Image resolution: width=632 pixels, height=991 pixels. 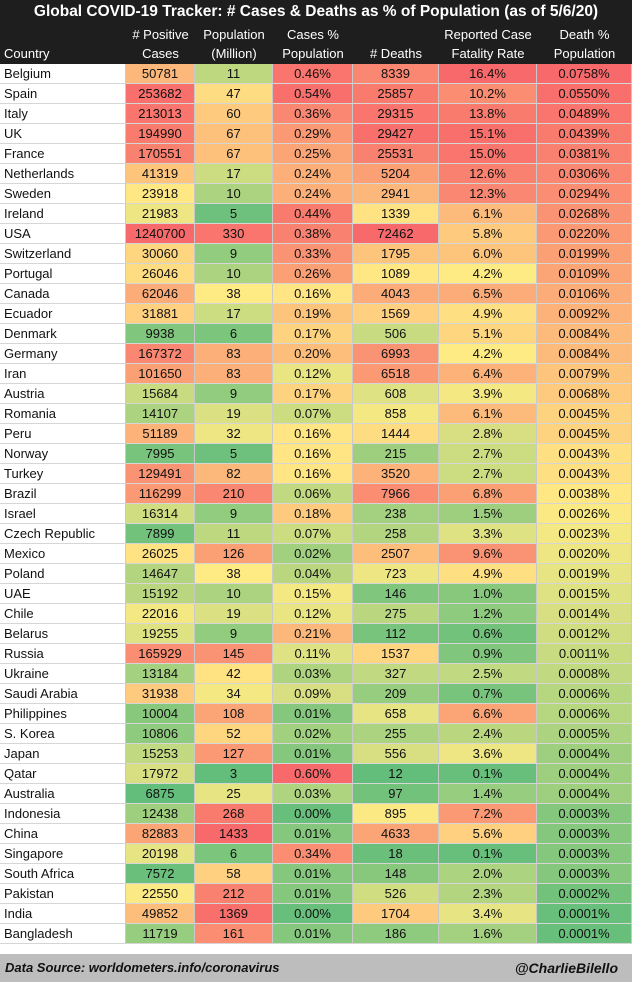 What do you see at coordinates (160, 534) in the screenshot?
I see `cell-cases: 7899` at bounding box center [160, 534].